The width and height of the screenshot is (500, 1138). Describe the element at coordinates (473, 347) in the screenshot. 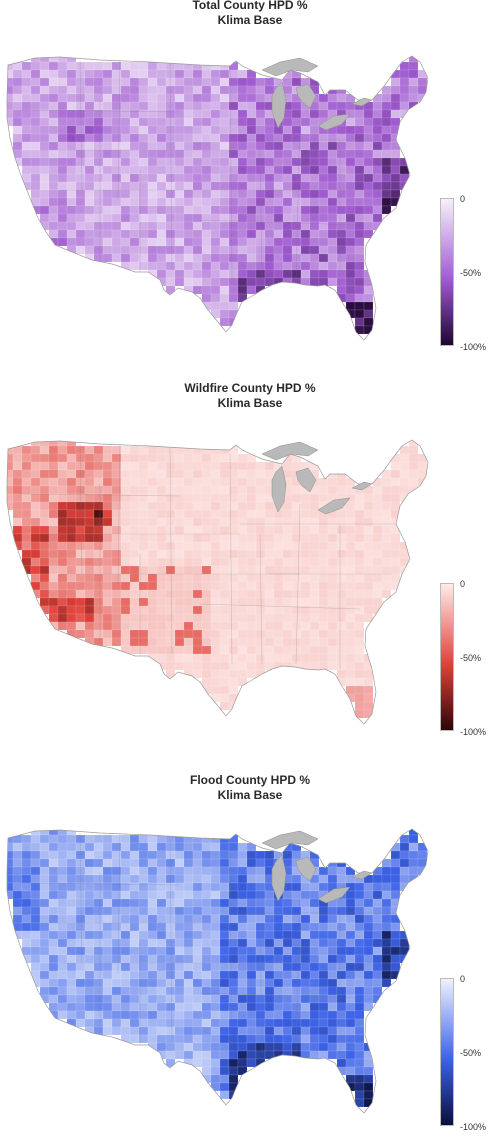

I see `legend-label-bottom: -100%` at that location.